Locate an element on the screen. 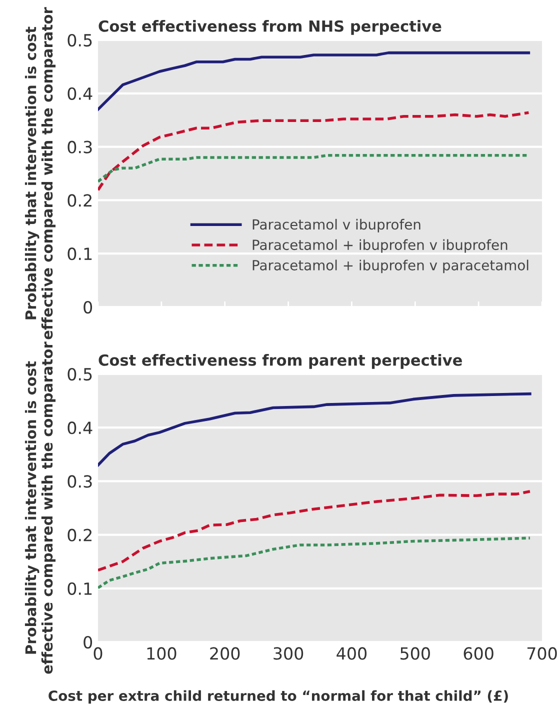 This screenshot has height=710, width=557. x-axis-title: Cost per extra child returned to “normal for that child” (£) is located at coordinates (278, 697).